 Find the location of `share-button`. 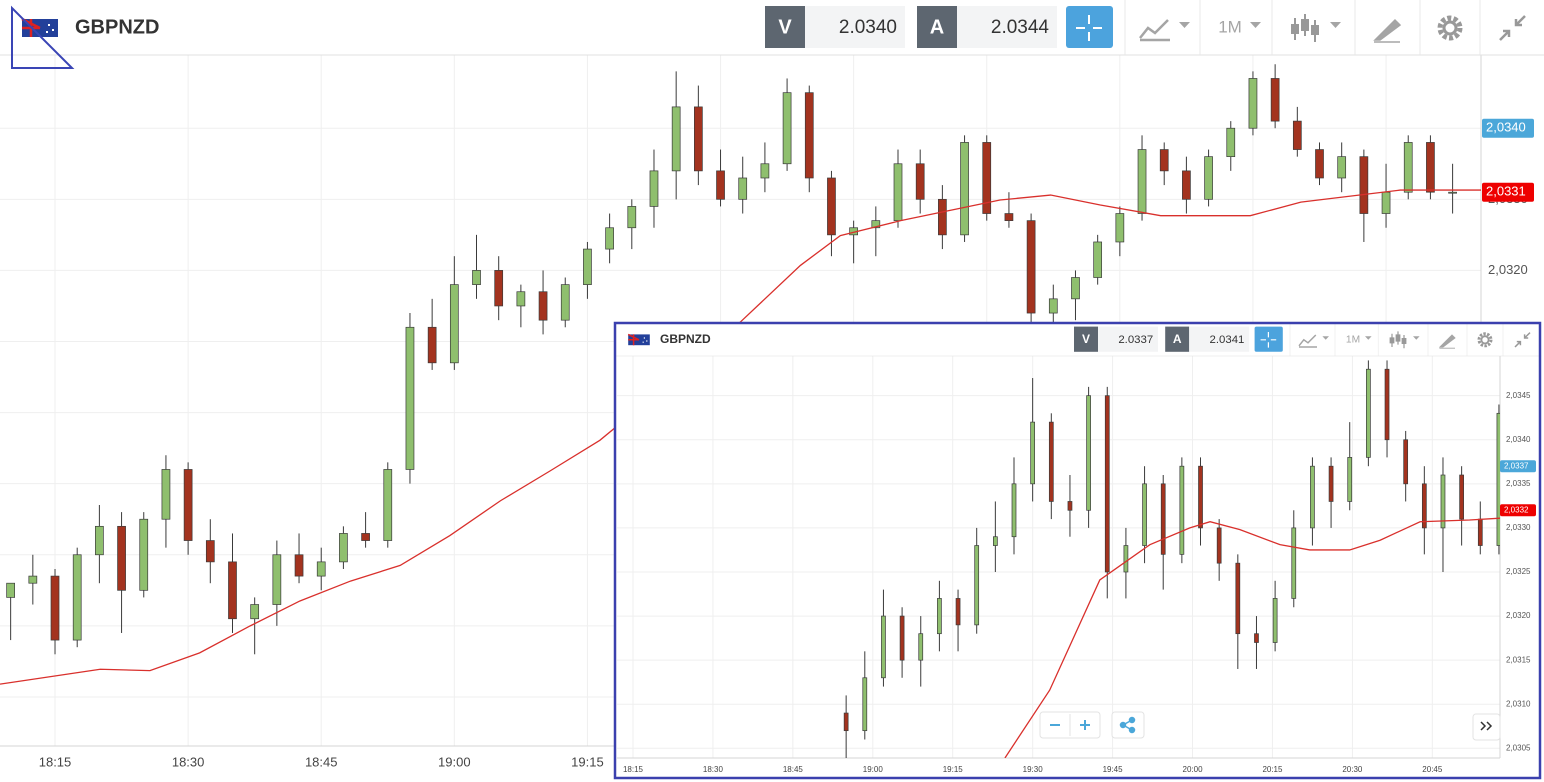

share-button is located at coordinates (1127, 725).